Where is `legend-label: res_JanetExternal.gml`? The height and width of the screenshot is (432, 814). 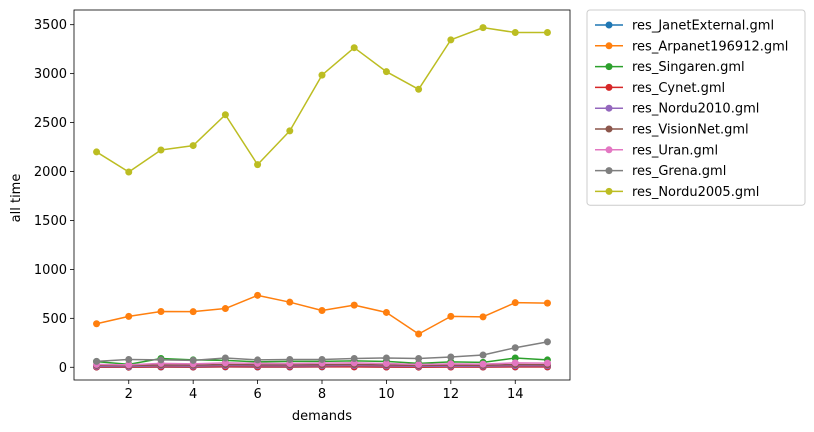 legend-label: res_JanetExternal.gml is located at coordinates (703, 26).